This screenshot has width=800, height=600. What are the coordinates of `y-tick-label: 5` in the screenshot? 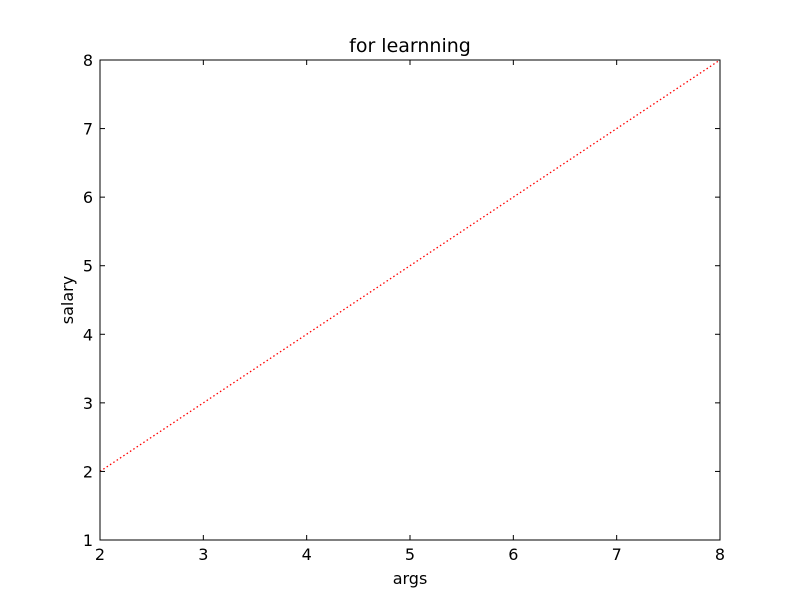 It's located at (88, 266).